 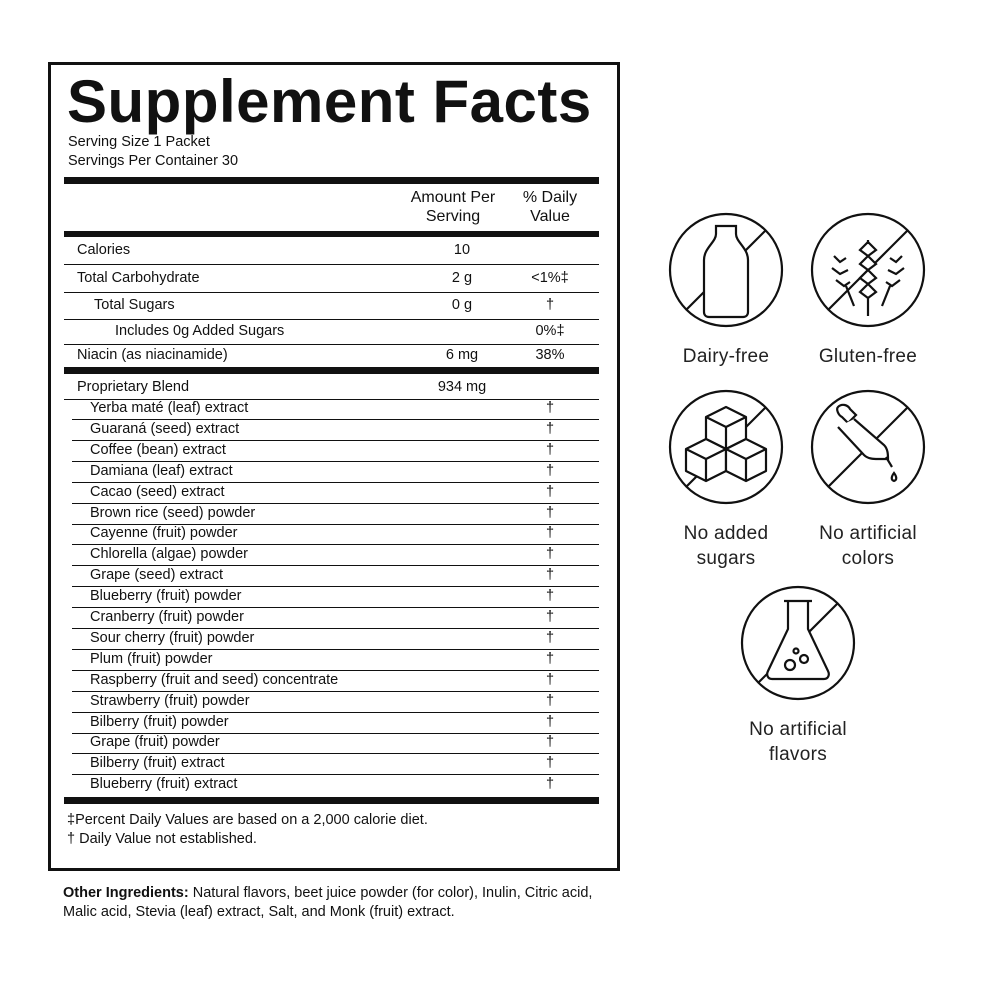 I want to click on nutrient-name: Niacin (as niacinamide), so click(x=152, y=355).